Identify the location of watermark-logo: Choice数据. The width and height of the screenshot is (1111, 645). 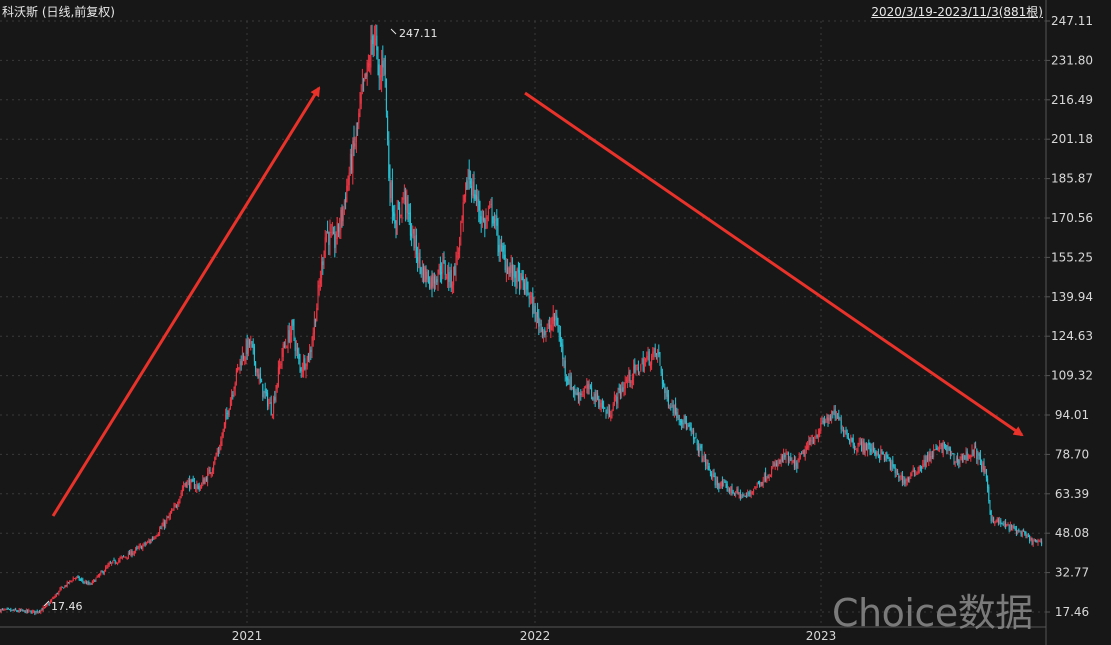
(932, 613).